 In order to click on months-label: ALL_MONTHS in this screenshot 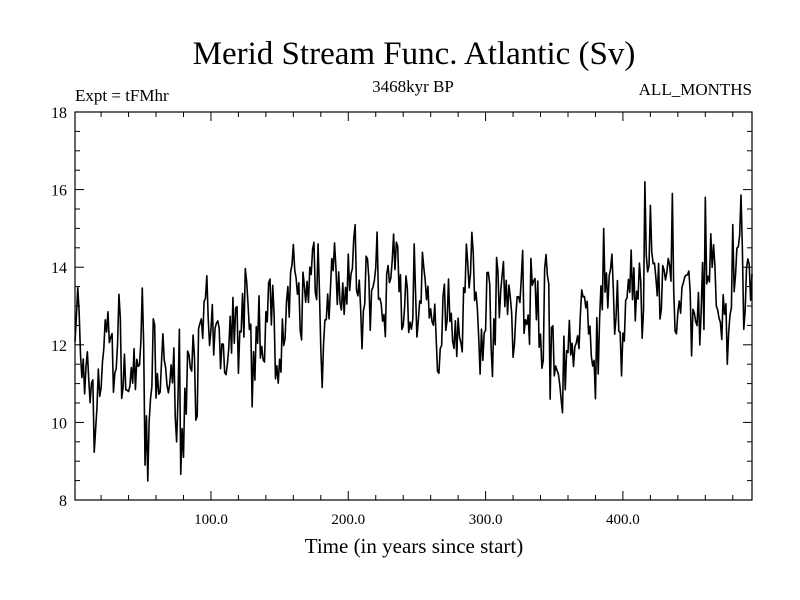, I will do `click(695, 89)`.